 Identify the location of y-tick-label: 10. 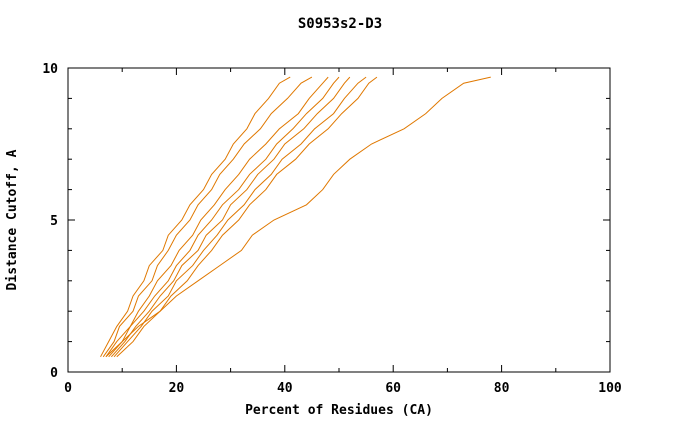
(50, 69).